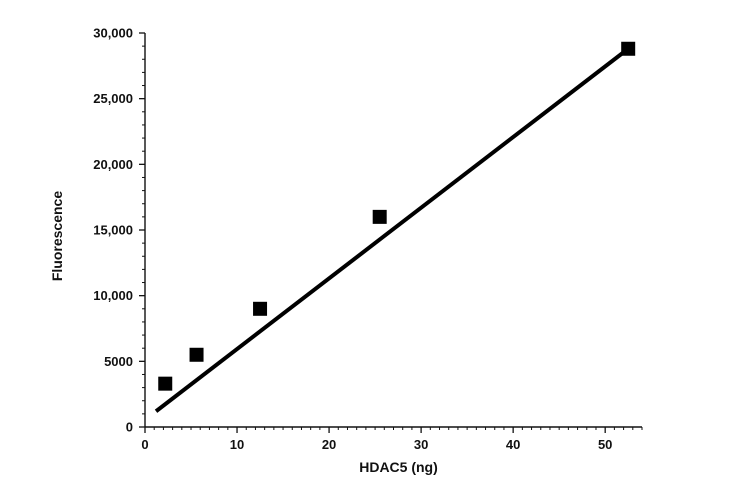  What do you see at coordinates (605, 444) in the screenshot?
I see `x-tick-label: 50` at bounding box center [605, 444].